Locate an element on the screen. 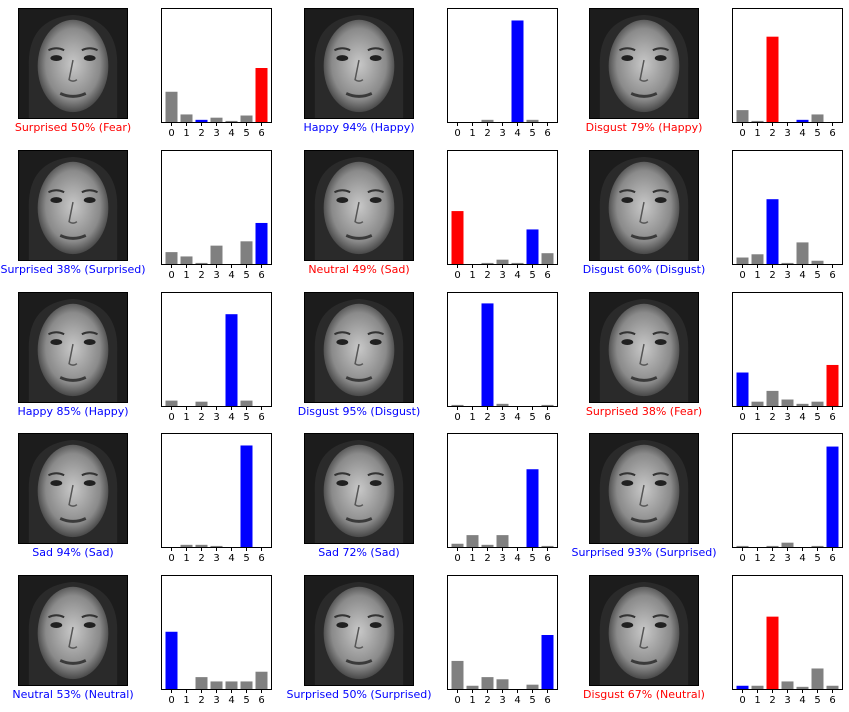 Image resolution: width=849 pixels, height=712 pixels. prediction-caption: Surprised 93% (Surprised) is located at coordinates (644, 552).